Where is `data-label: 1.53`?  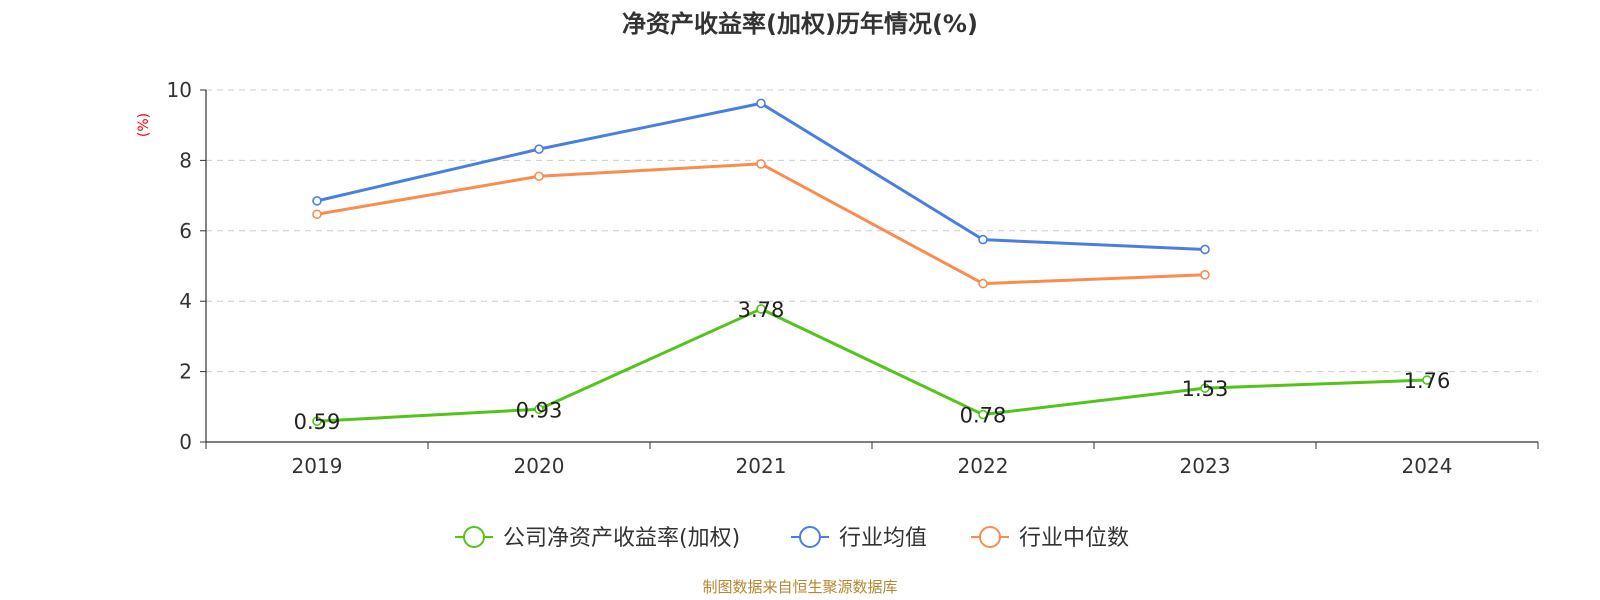 data-label: 1.53 is located at coordinates (1205, 389).